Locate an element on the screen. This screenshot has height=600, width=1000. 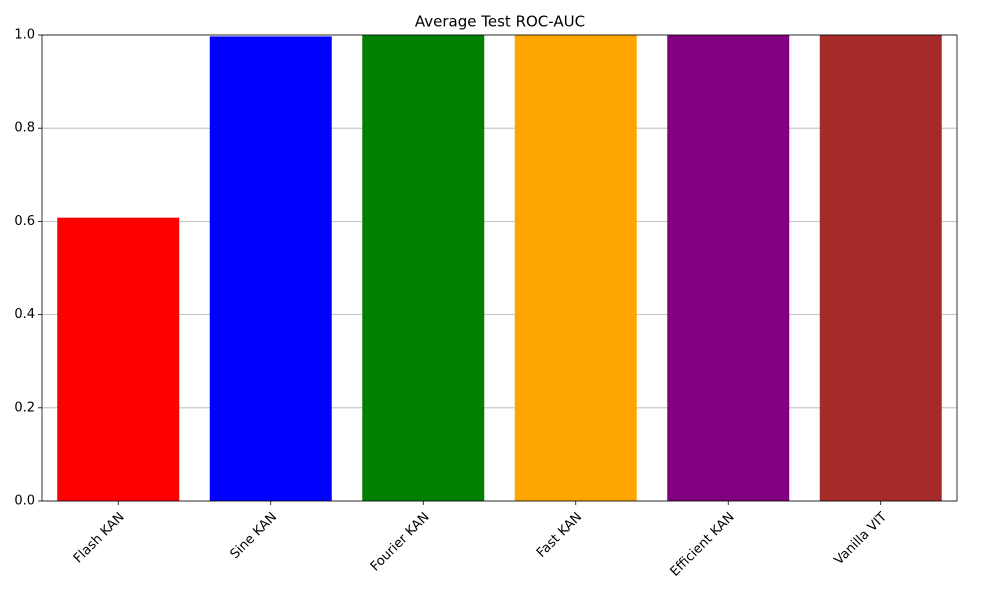
y-tick-label: 0.6 is located at coordinates (24, 221).